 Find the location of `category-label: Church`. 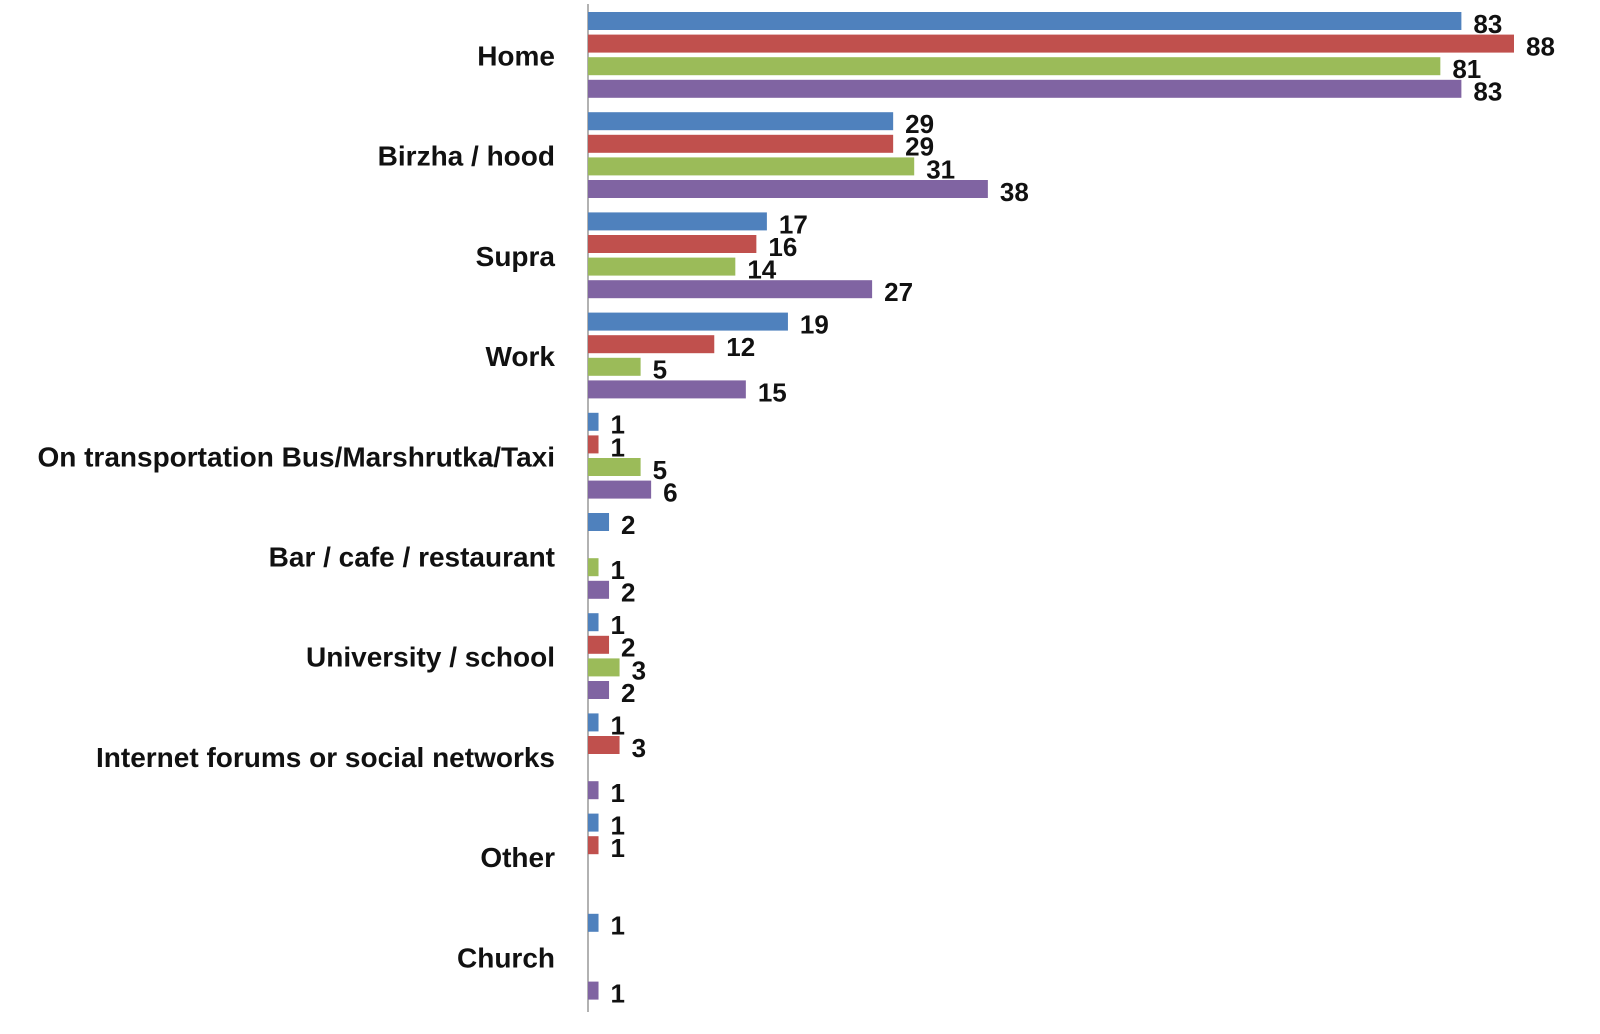

category-label: Church is located at coordinates (506, 957).